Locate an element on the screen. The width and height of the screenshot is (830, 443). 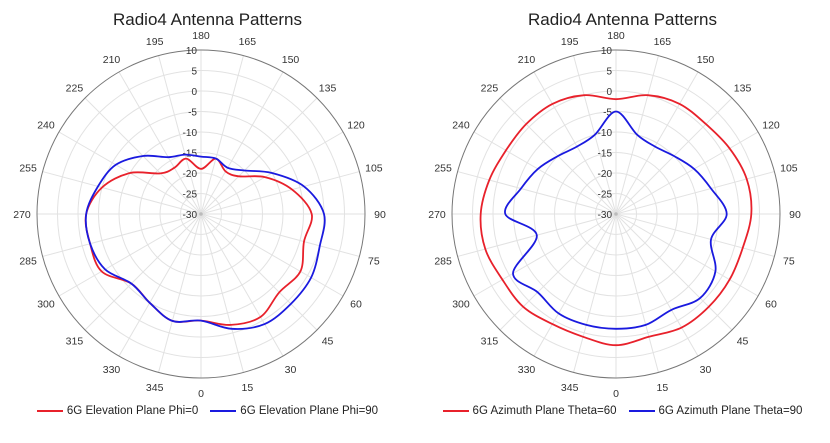
r-tick-label: 10 is located at coordinates (192, 51).